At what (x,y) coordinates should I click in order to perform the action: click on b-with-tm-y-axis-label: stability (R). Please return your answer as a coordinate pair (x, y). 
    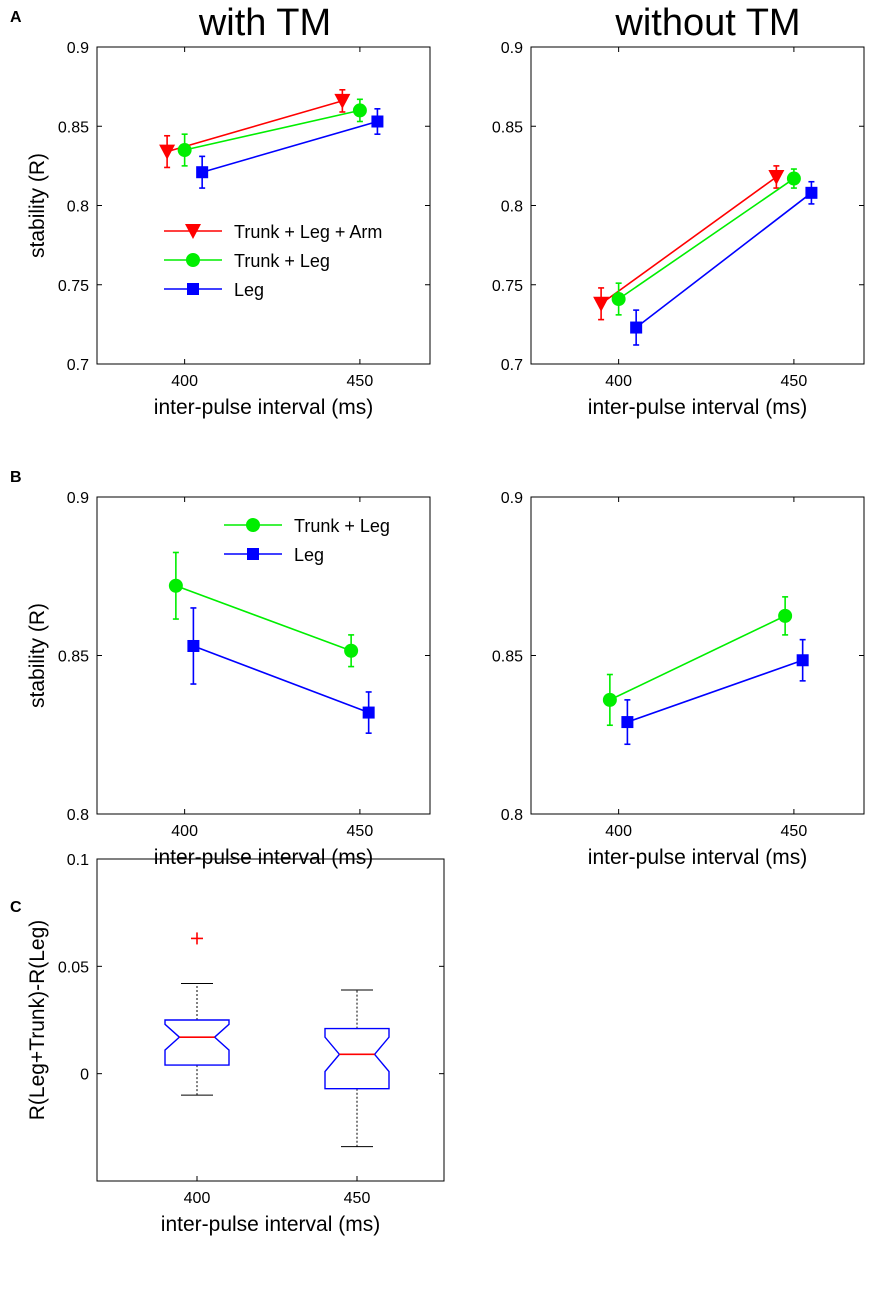
    Looking at the image, I should click on (37, 655).